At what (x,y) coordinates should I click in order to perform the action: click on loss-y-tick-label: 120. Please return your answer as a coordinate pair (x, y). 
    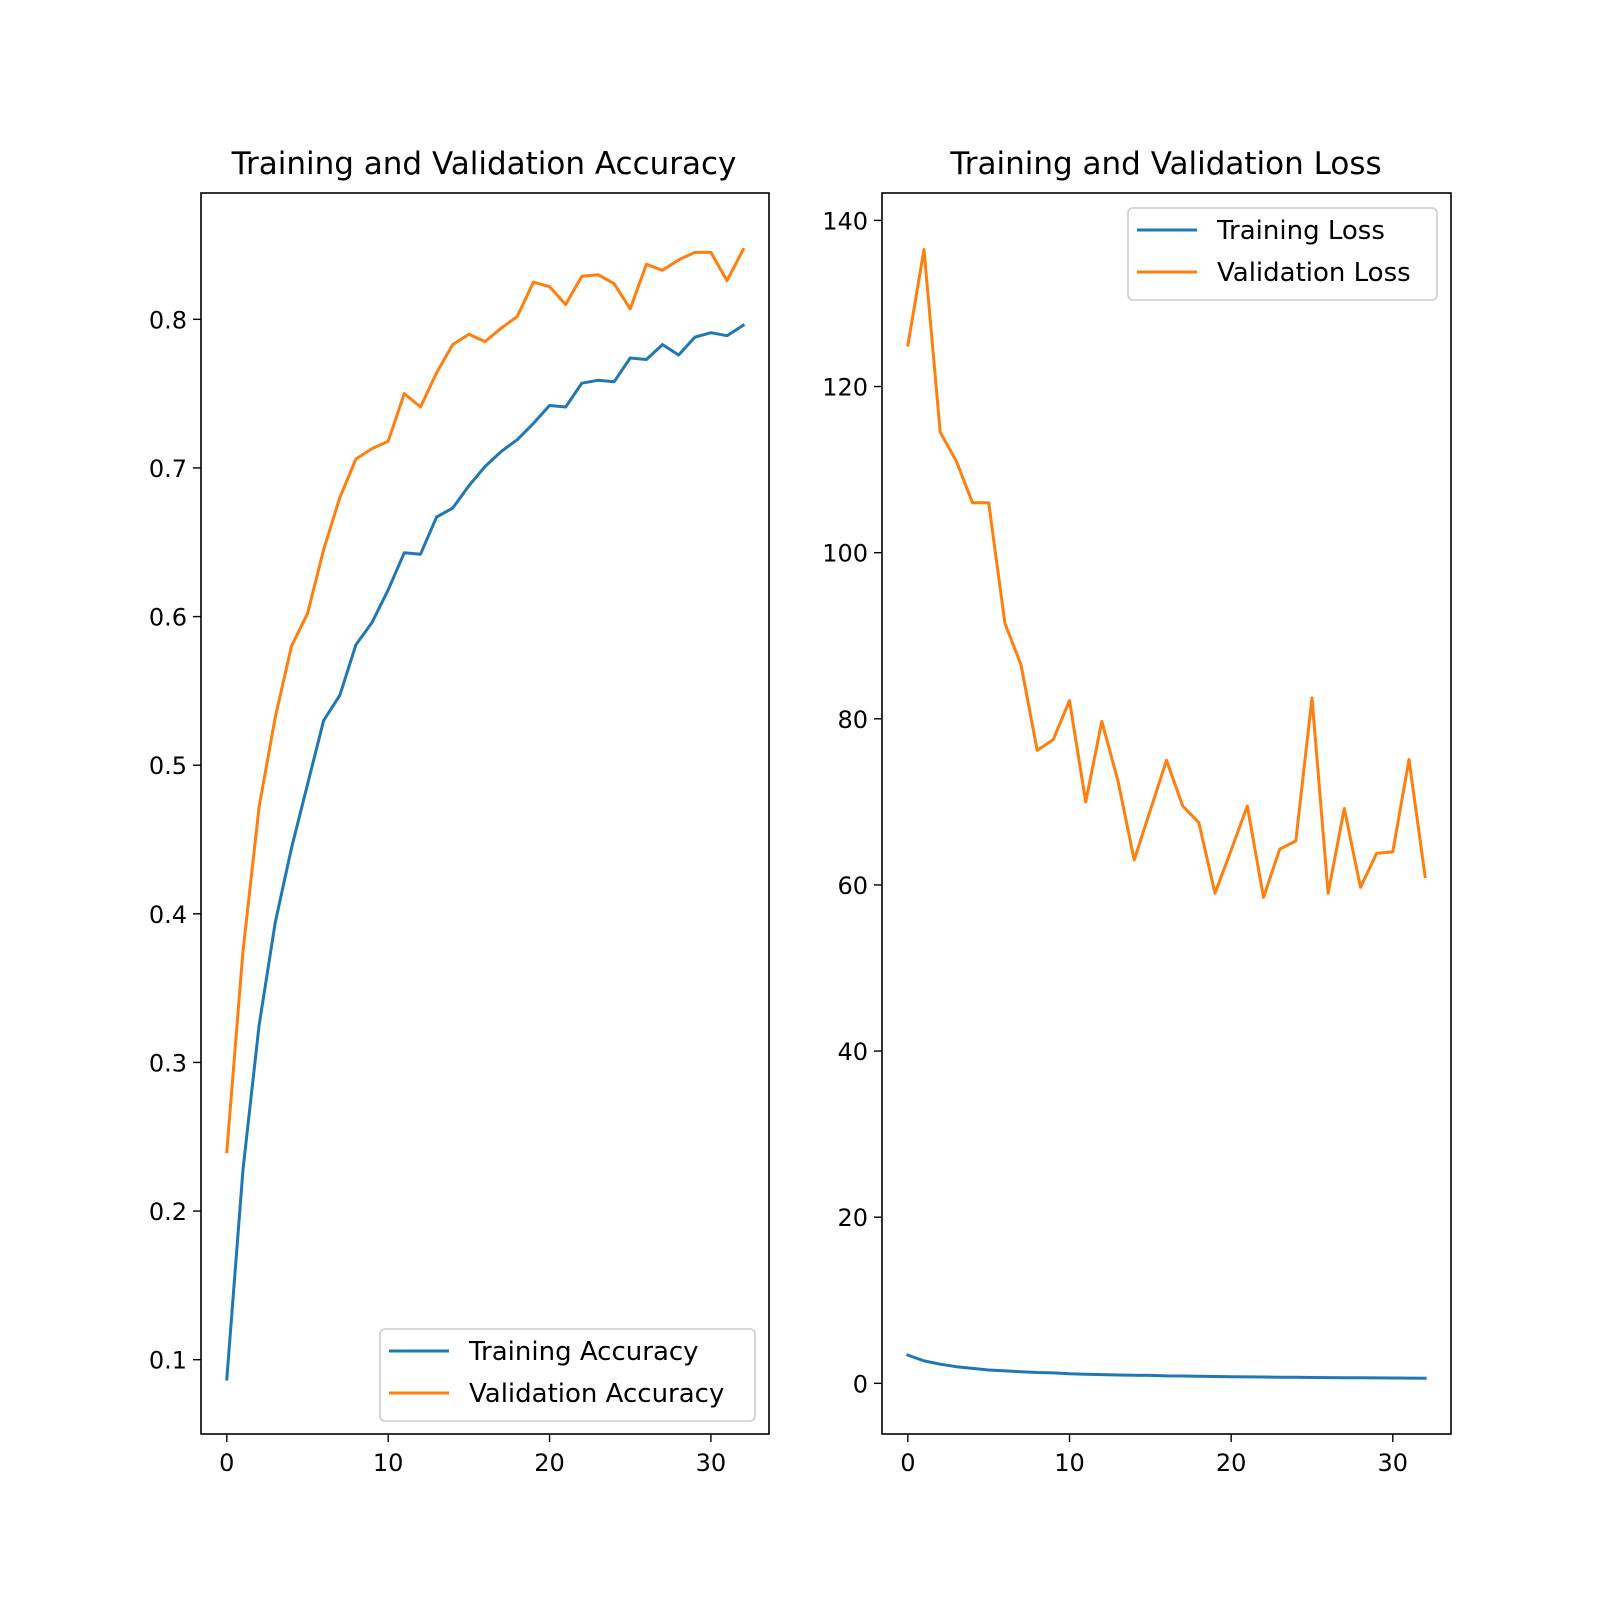
    Looking at the image, I should click on (845, 388).